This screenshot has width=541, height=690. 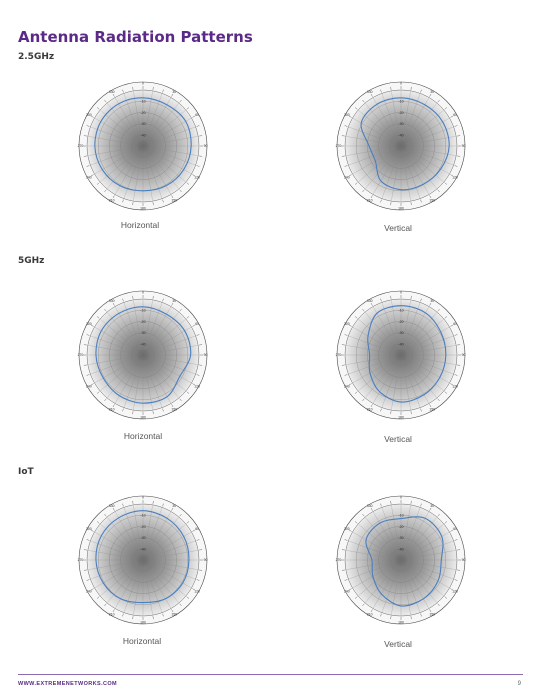 What do you see at coordinates (455, 386) in the screenshot?
I see `angle-tick-label: 120` at bounding box center [455, 386].